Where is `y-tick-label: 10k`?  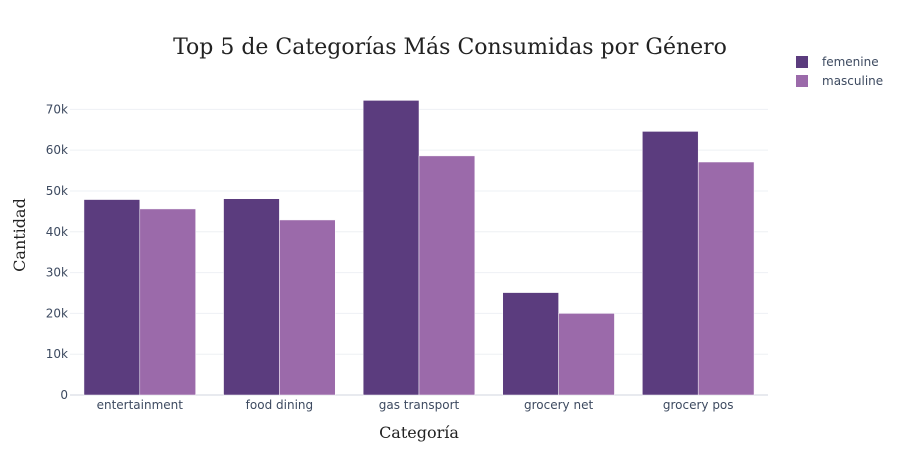 y-tick-label: 10k is located at coordinates (57, 354).